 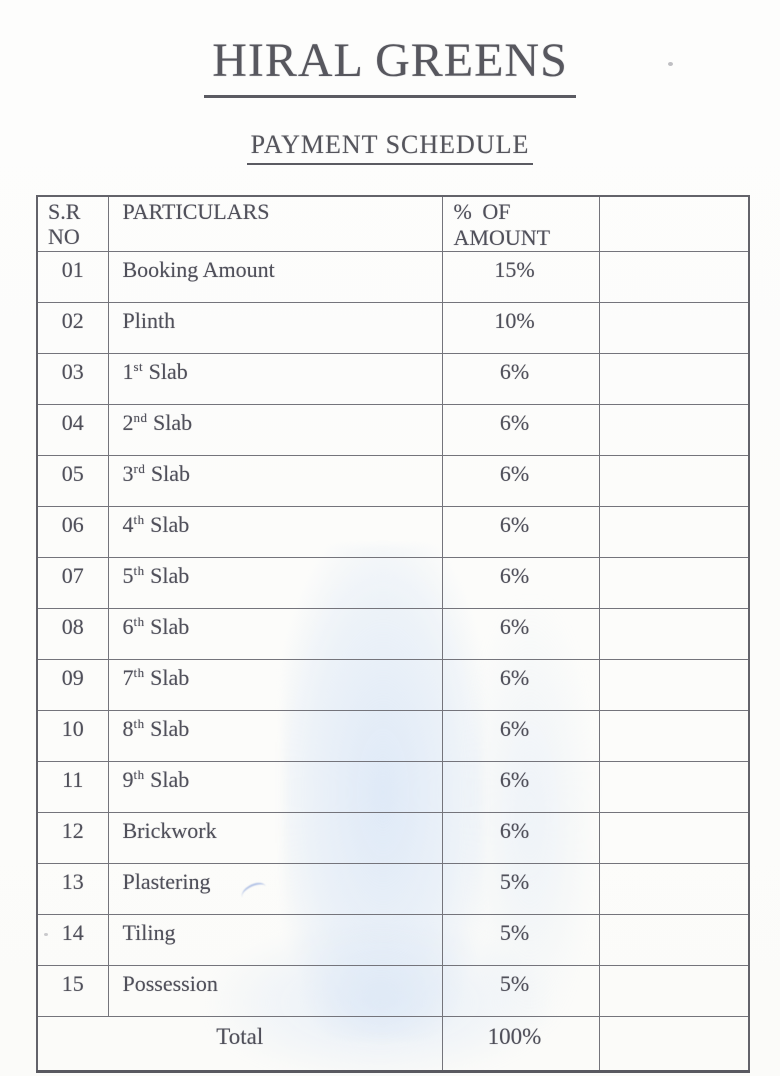 What do you see at coordinates (275, 583) in the screenshot?
I see `cell-particulars: 5th Slab` at bounding box center [275, 583].